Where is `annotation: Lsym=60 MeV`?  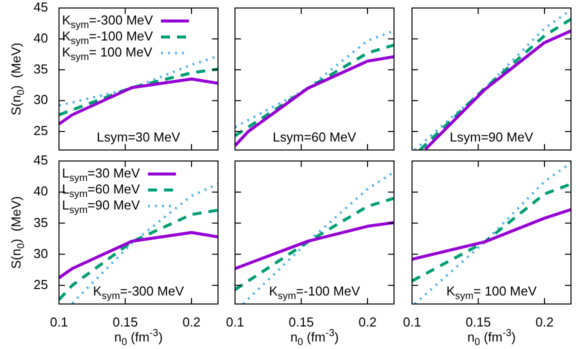 annotation: Lsym=60 MeV is located at coordinates (314, 137).